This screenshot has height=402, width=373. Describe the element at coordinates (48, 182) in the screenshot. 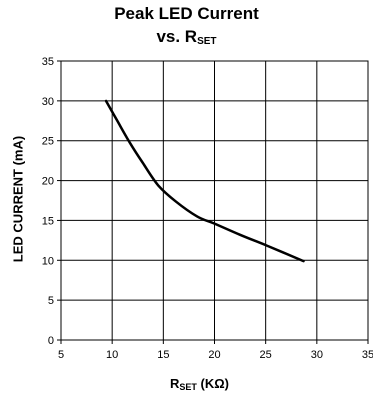

I see `y-tick-label: 20` at that location.